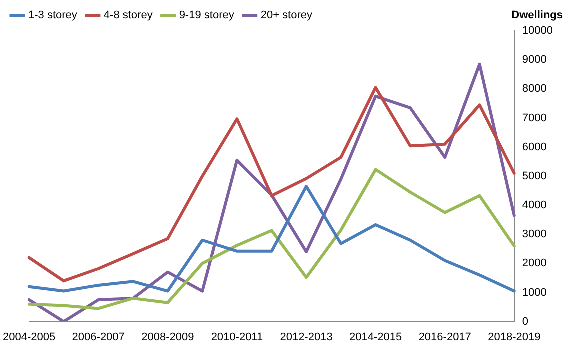 Image resolution: width=567 pixels, height=347 pixels. I want to click on legend-label: 20+ storey, so click(287, 16).